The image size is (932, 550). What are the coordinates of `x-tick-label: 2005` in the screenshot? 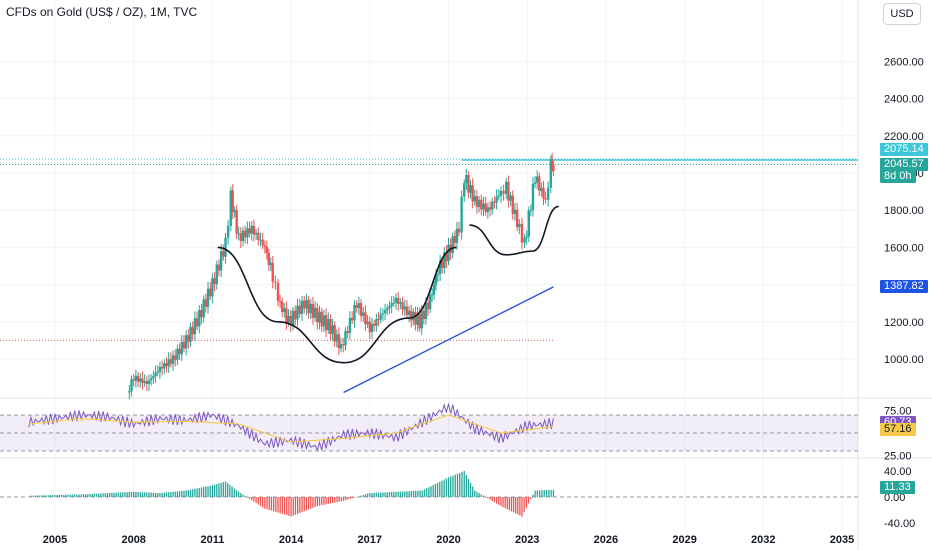 It's located at (55, 540).